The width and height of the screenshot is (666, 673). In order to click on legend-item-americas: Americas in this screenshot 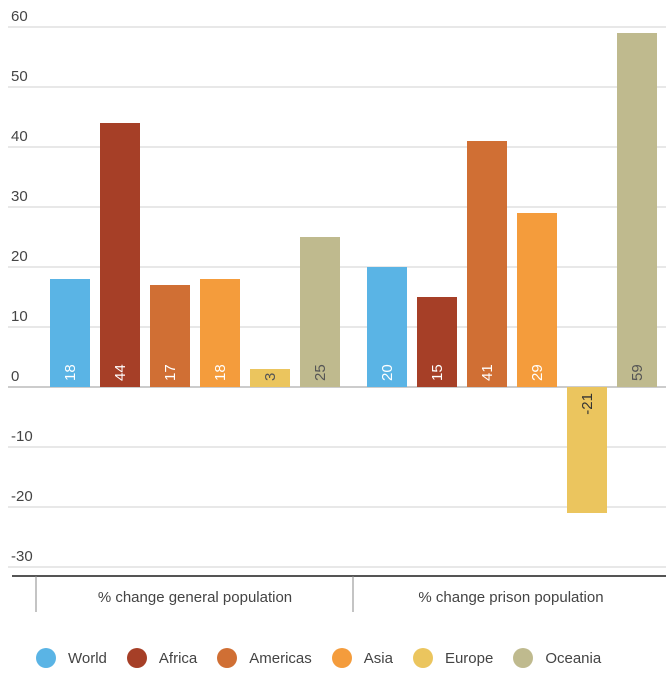, I will do `click(264, 658)`.